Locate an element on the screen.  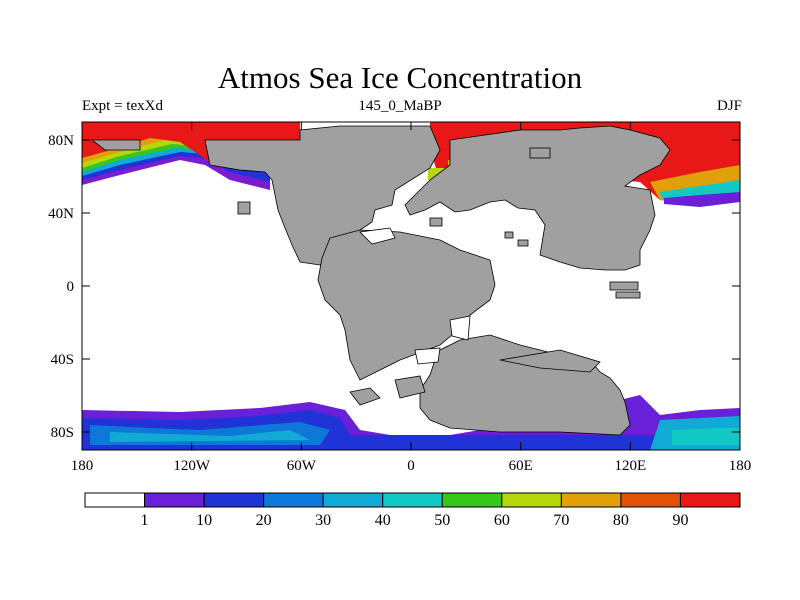
y-tick-label: 80S is located at coordinates (62, 433).